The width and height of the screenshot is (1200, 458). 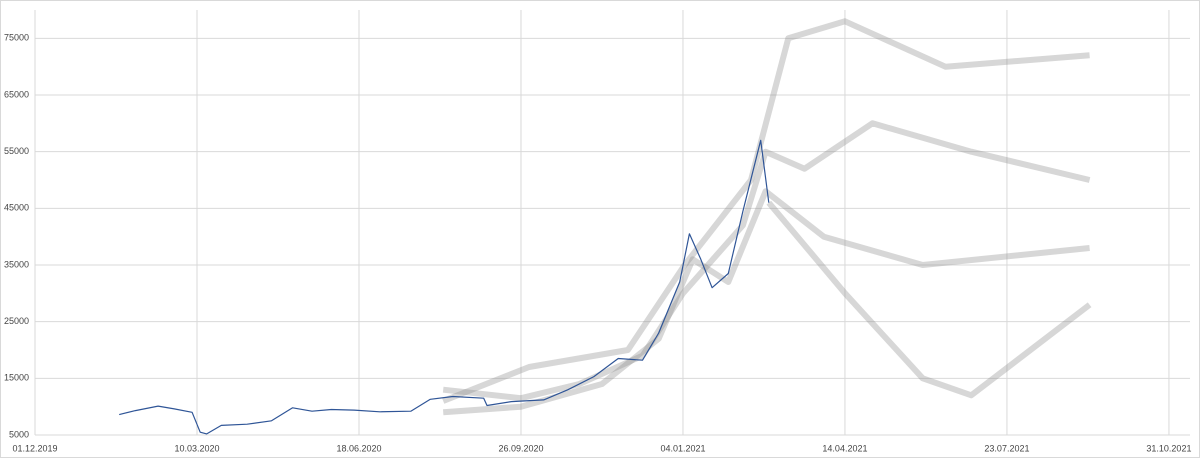 What do you see at coordinates (682, 448) in the screenshot?
I see `x-tick-label: 04.01.2021` at bounding box center [682, 448].